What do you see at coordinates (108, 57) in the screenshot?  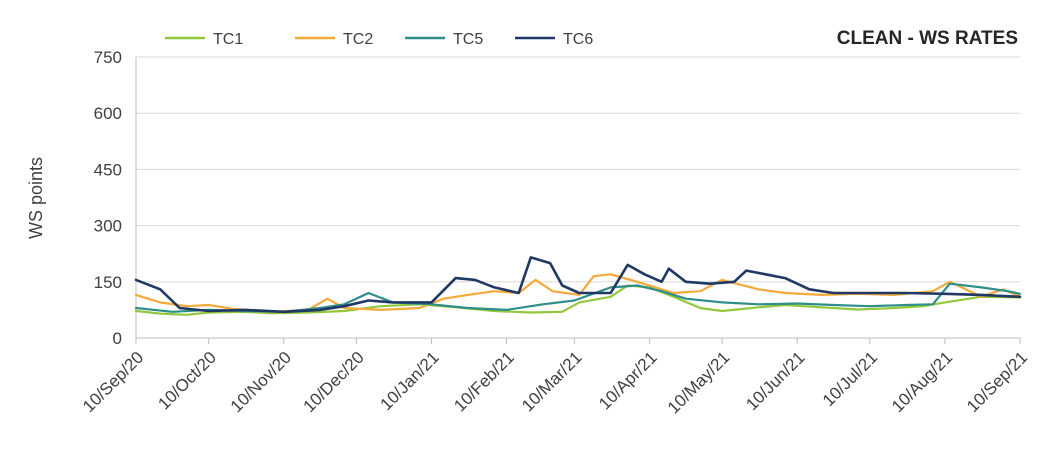 I see `y-tick-label: 750` at bounding box center [108, 57].